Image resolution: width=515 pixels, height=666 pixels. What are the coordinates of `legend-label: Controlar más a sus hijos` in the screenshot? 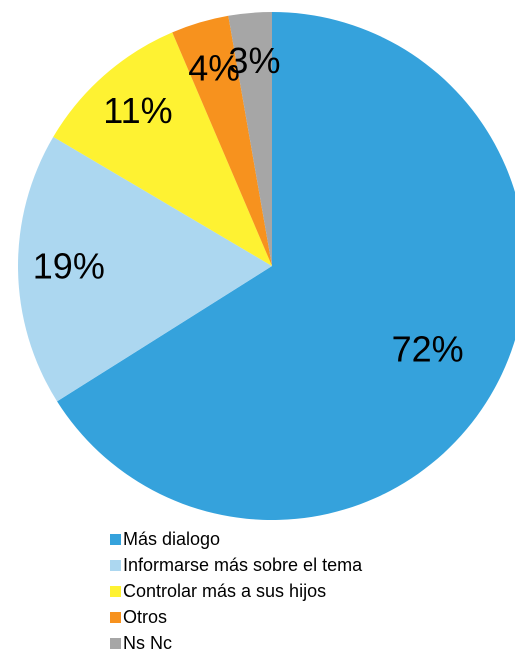 It's located at (224, 591).